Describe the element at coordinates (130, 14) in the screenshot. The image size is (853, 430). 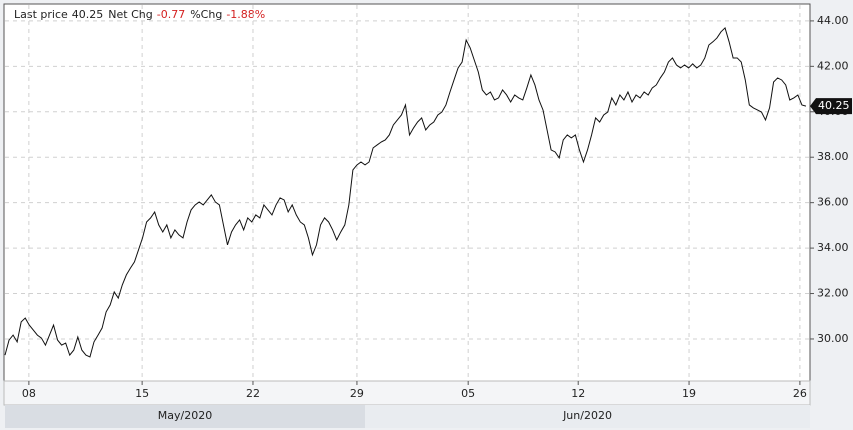
I see `header-label: Net Chg` at that location.